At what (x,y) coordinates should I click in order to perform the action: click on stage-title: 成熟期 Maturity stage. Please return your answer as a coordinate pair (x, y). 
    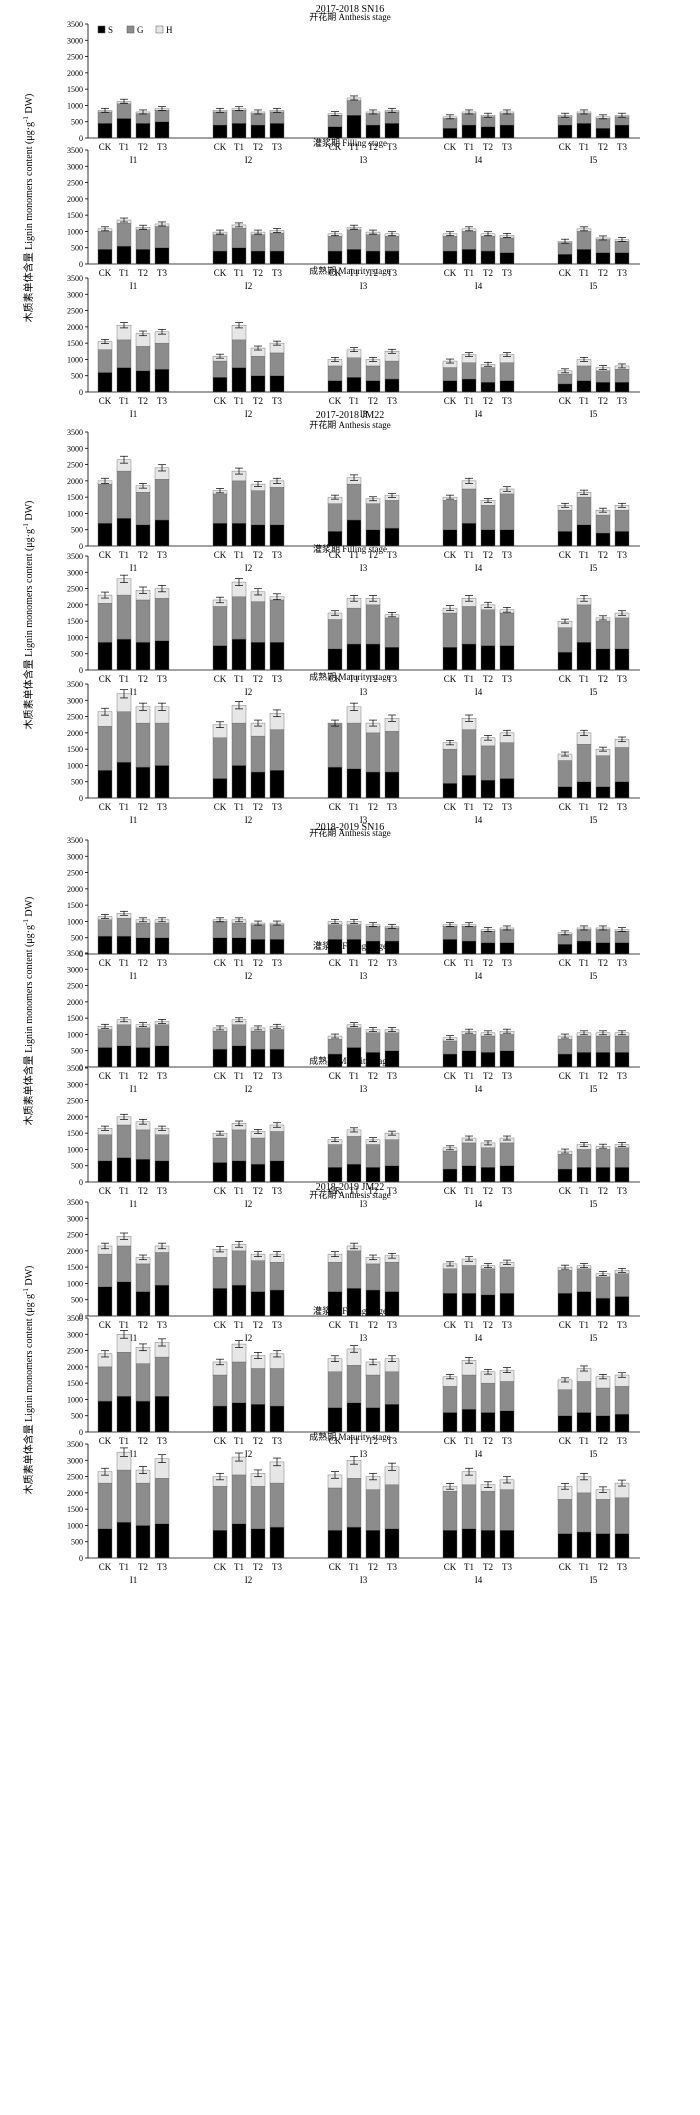
    Looking at the image, I should click on (350, 1436).